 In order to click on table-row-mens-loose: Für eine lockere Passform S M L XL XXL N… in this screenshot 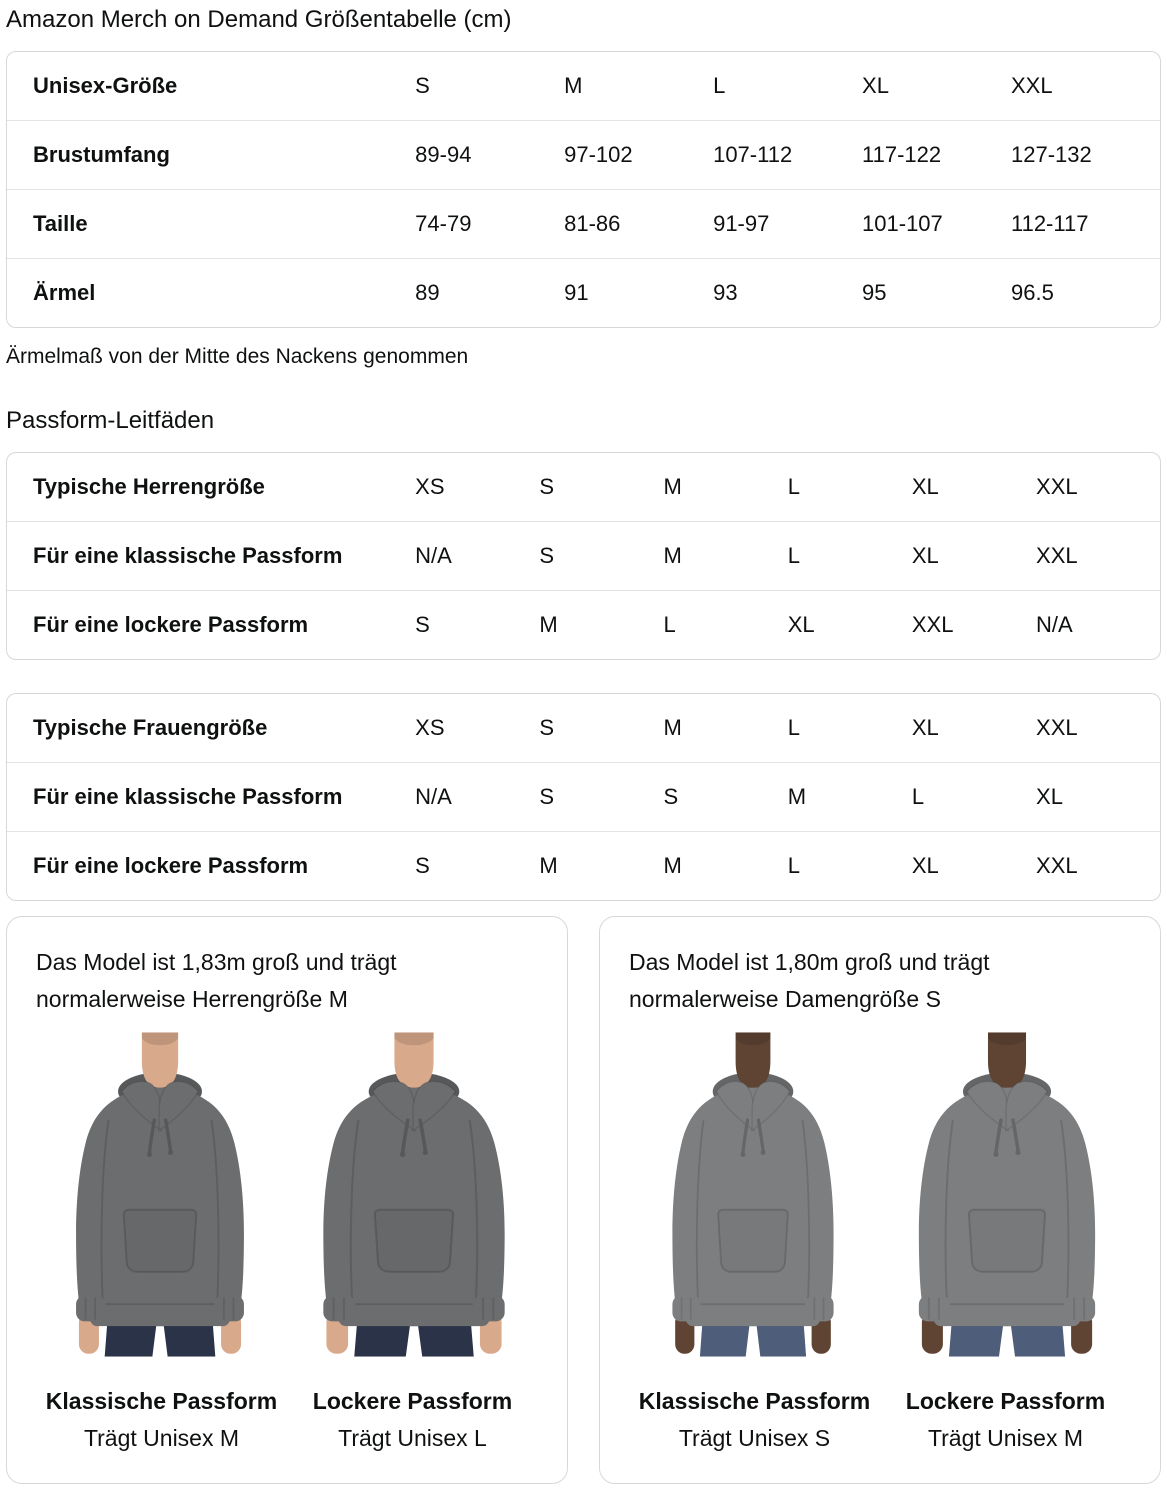, I will do `click(583, 624)`.